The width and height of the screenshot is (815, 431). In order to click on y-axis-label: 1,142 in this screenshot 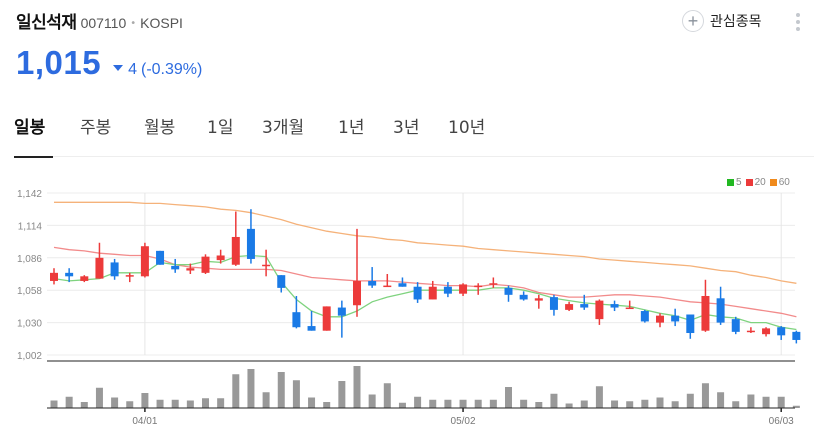, I will do `click(29, 194)`.